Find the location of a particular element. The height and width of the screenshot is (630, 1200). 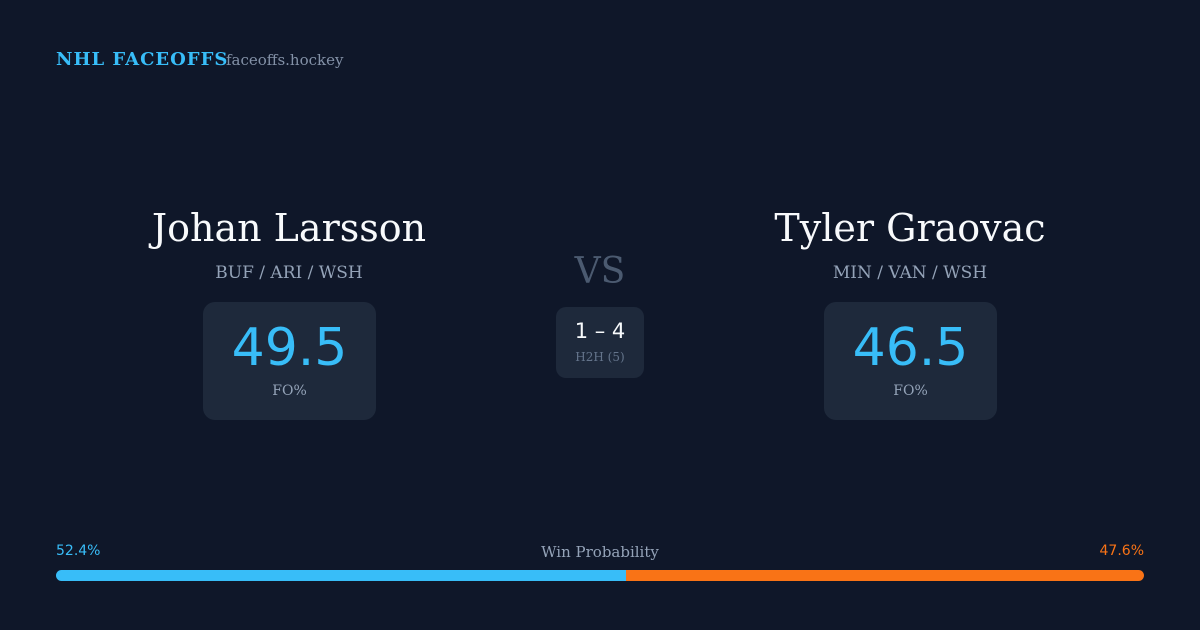

win-prob-title: Win Probability is located at coordinates (600, 552).